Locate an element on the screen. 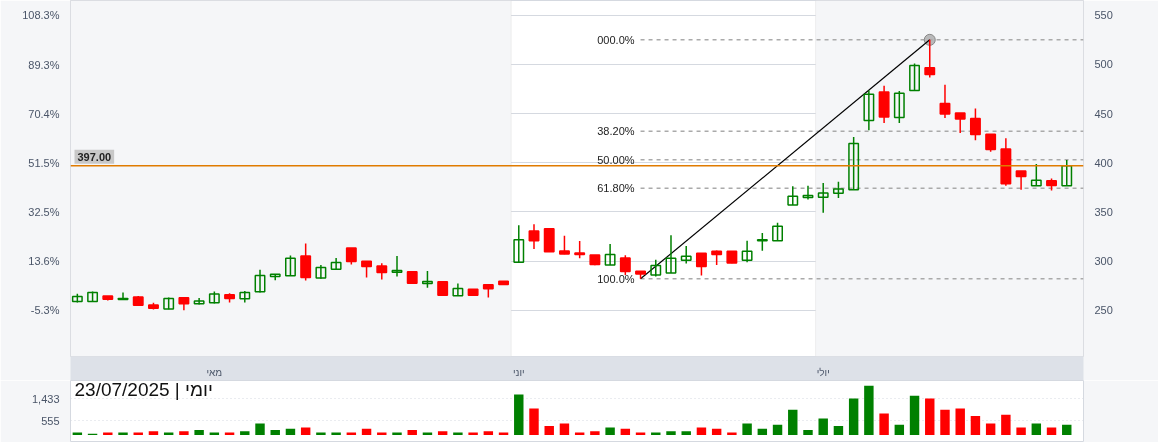 Image resolution: width=1158 pixels, height=442 pixels. y2-tick-label: 70.4% is located at coordinates (44, 113).